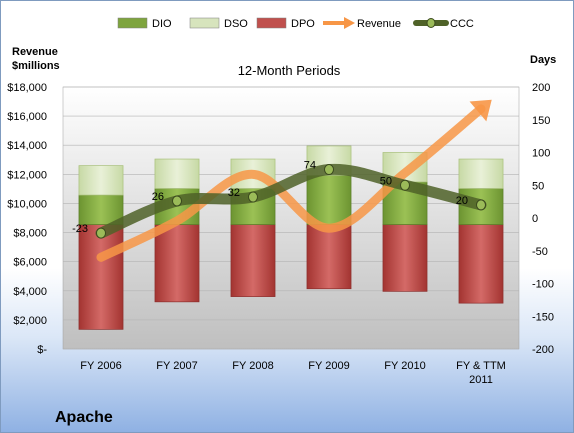  What do you see at coordinates (328, 366) in the screenshot?
I see `x-tick-label: FY 2009` at bounding box center [328, 366].